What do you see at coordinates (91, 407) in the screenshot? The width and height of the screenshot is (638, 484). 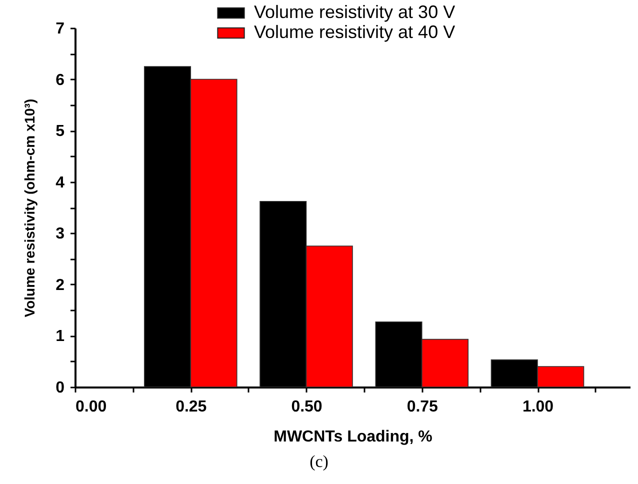 I see `x-tick-label: 0.00` at bounding box center [91, 407].